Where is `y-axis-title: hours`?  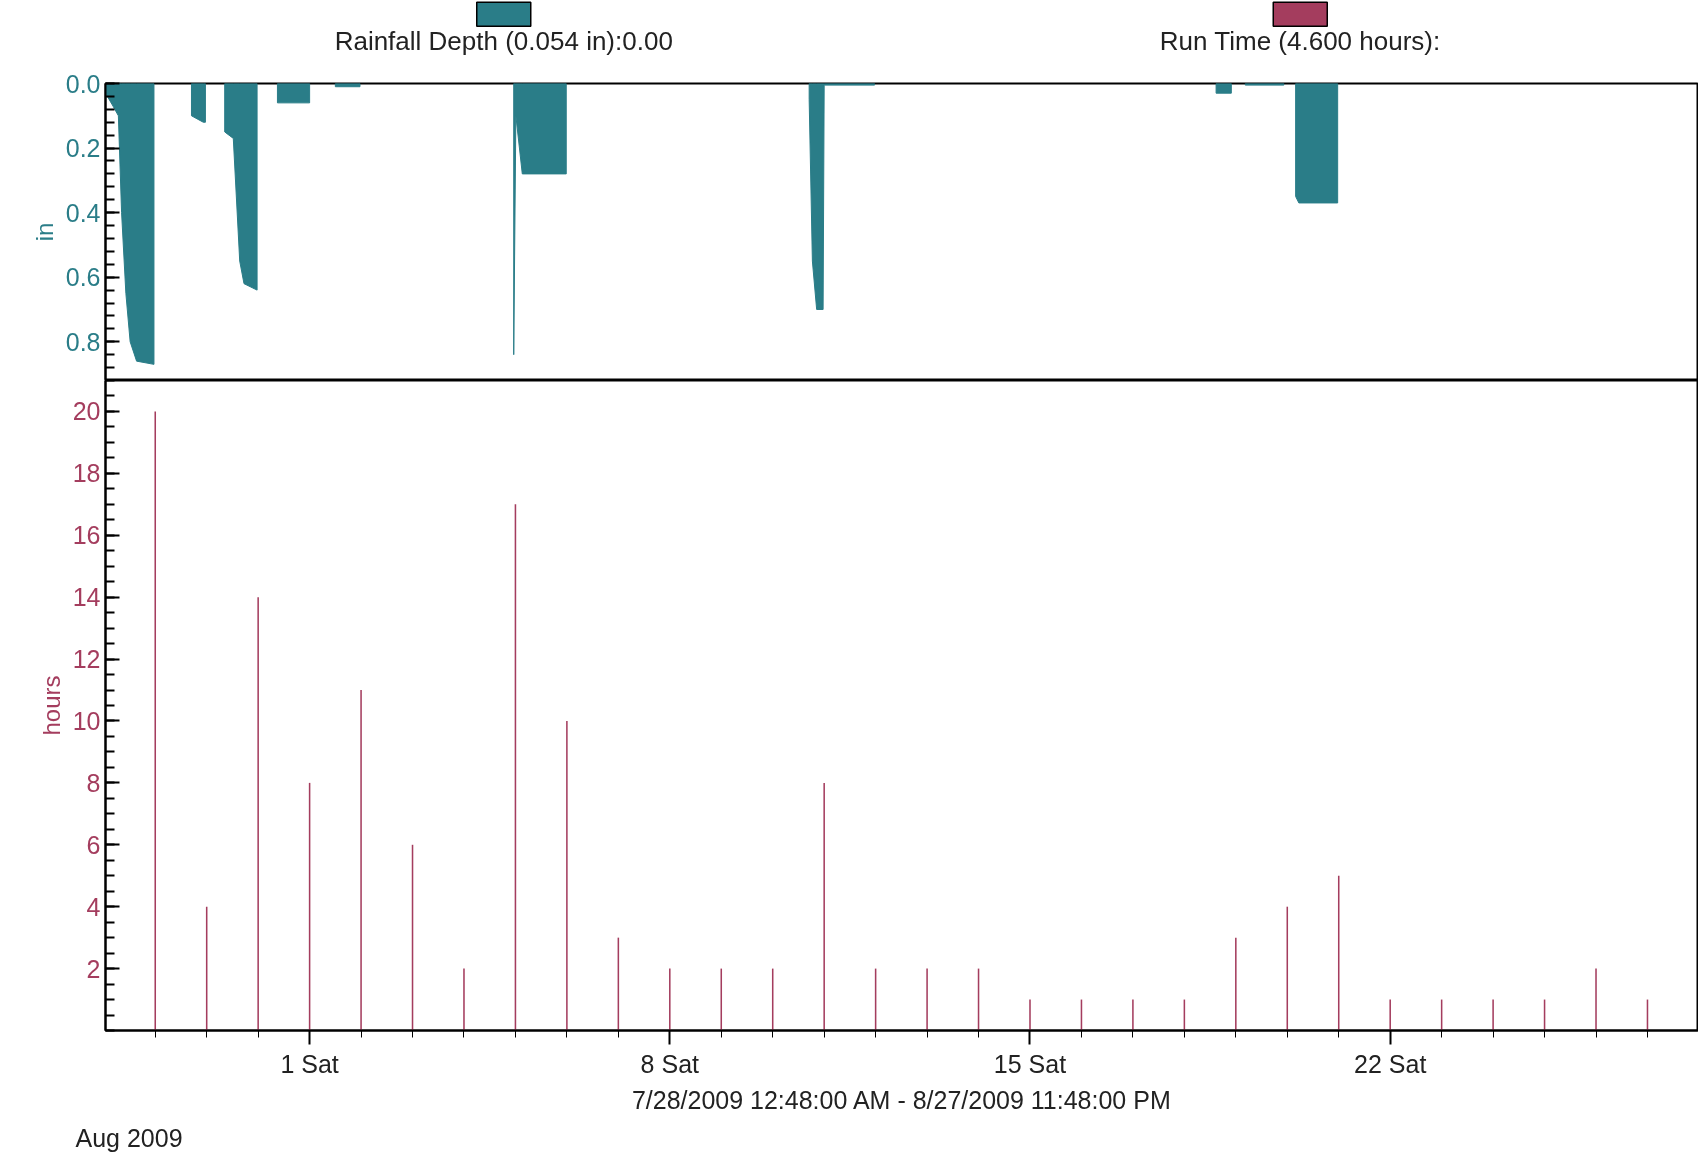 y-axis-title: hours is located at coordinates (51, 705).